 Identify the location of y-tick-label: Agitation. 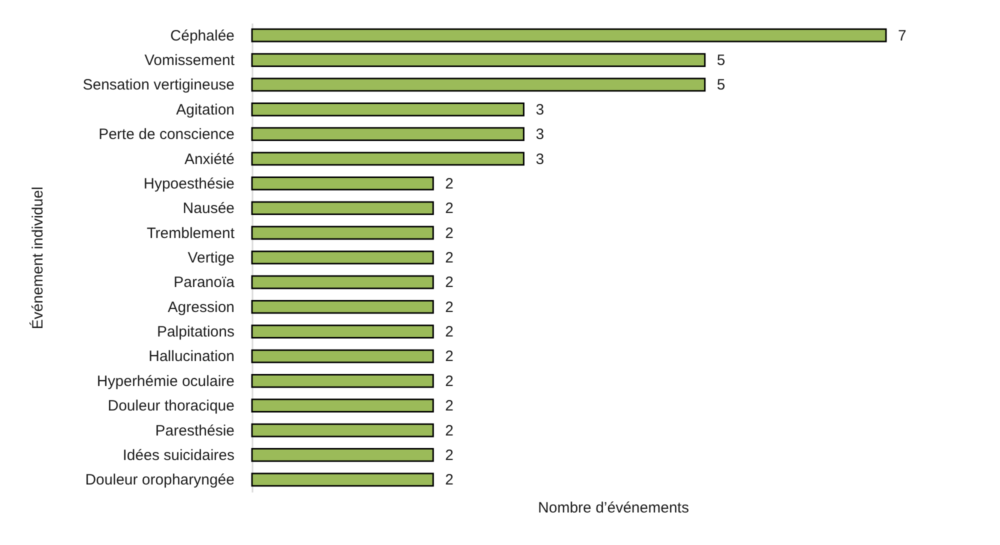
(205, 109).